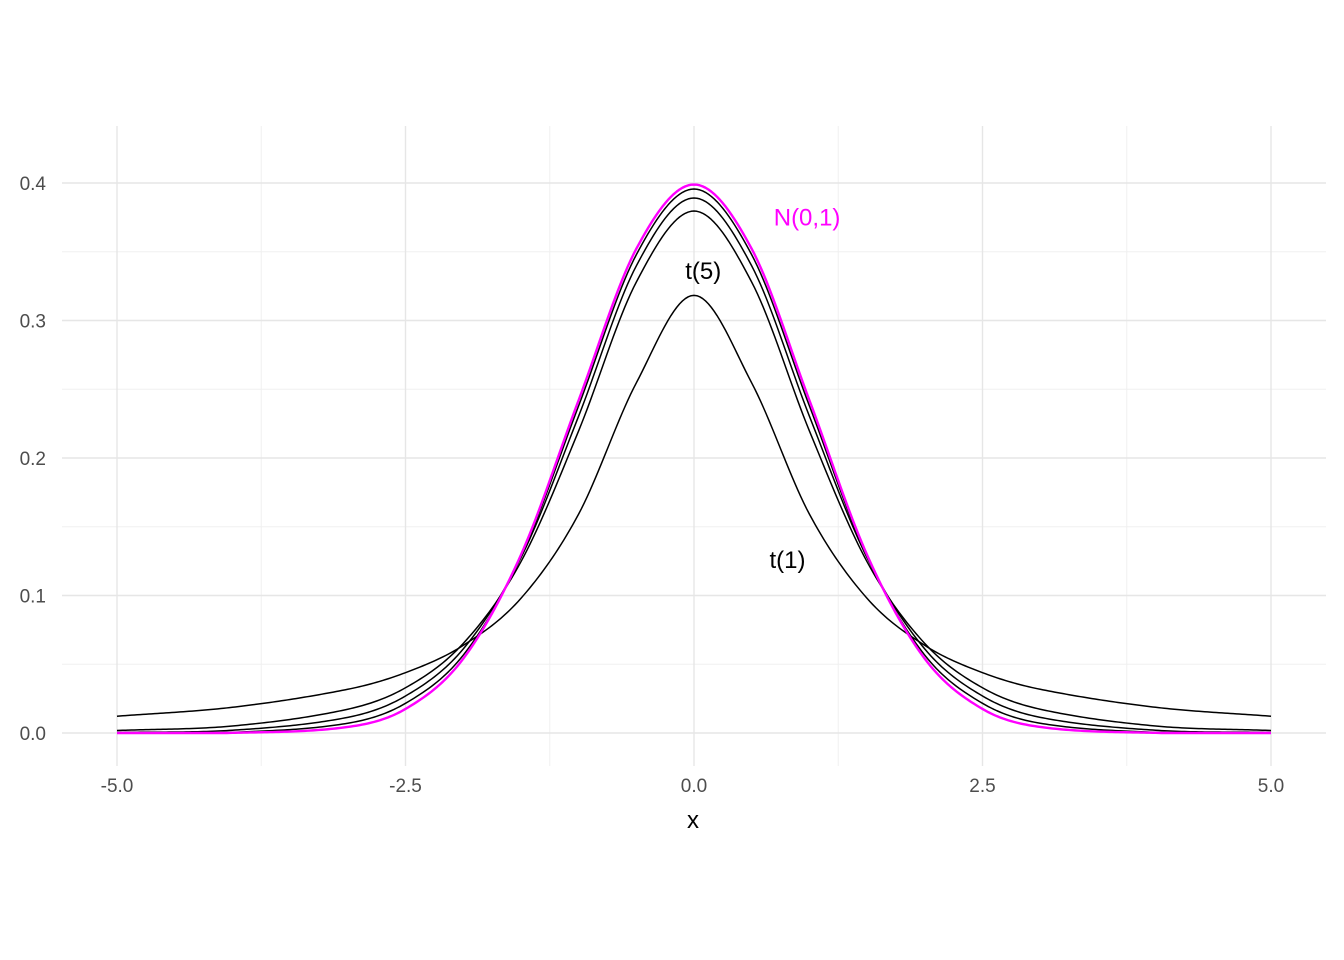 Image resolution: width=1344 pixels, height=960 pixels. Describe the element at coordinates (693, 820) in the screenshot. I see `x-axis-title: x` at that location.